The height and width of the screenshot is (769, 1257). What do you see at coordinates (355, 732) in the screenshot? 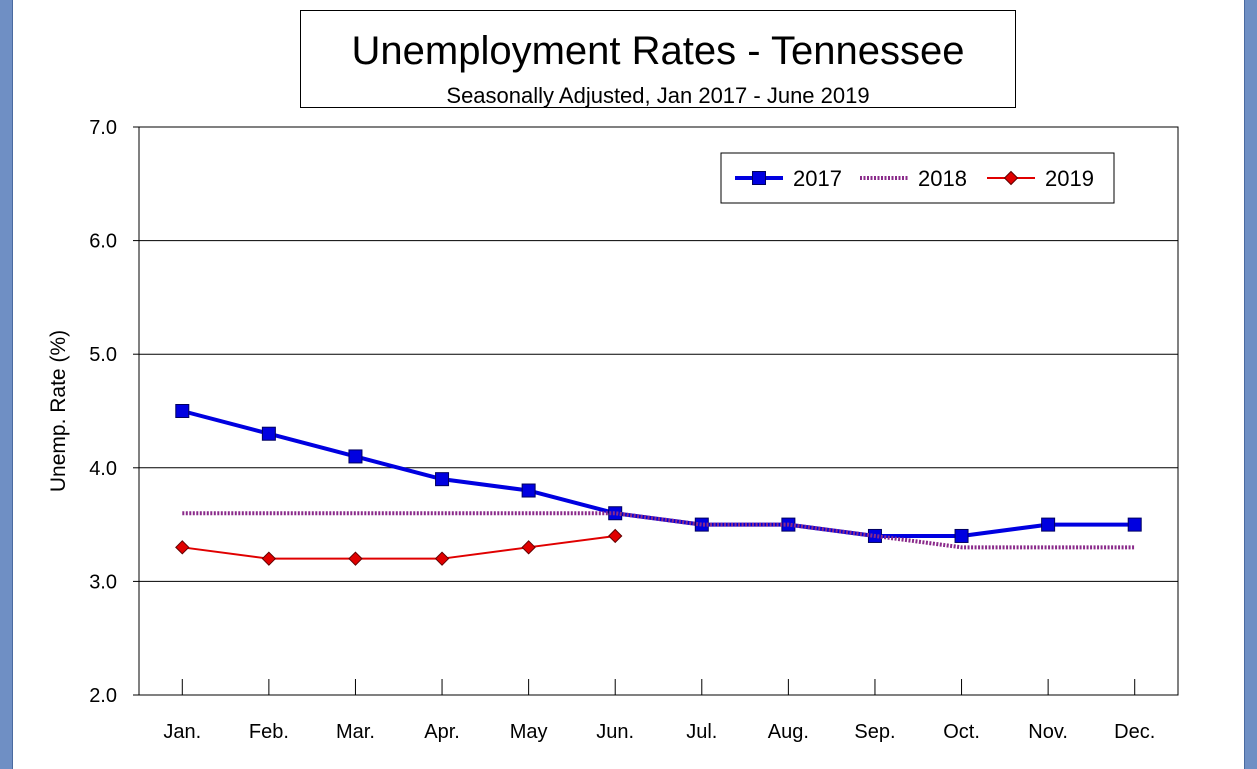
I see `x-tick-label-2: Mar.` at bounding box center [355, 732].